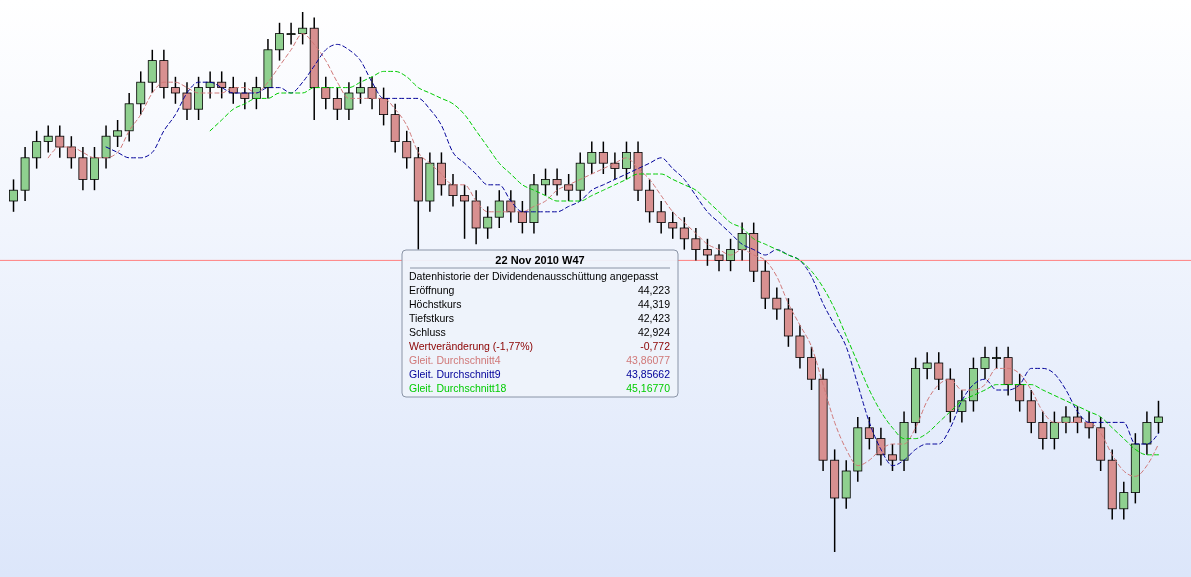 This screenshot has height=577, width=1191. What do you see at coordinates (432, 290) in the screenshot?
I see `annotation: Eröffnung` at bounding box center [432, 290].